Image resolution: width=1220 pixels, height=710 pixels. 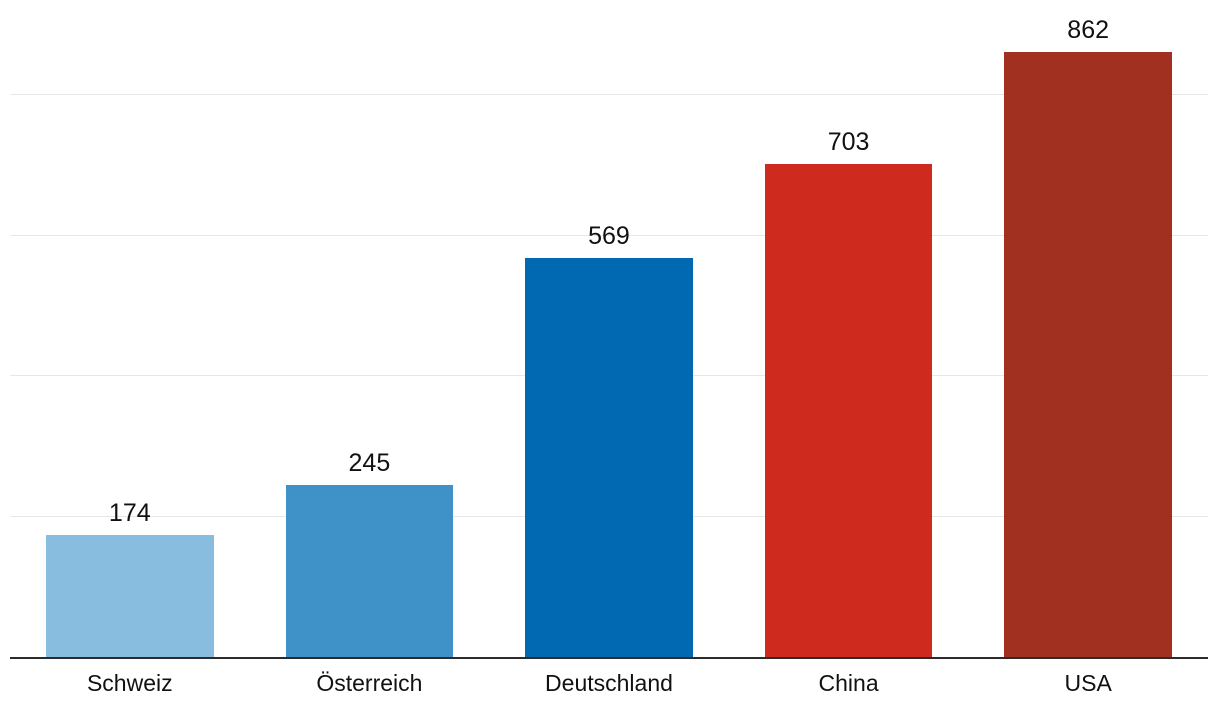 I want to click on bar: 245, so click(x=369, y=554).